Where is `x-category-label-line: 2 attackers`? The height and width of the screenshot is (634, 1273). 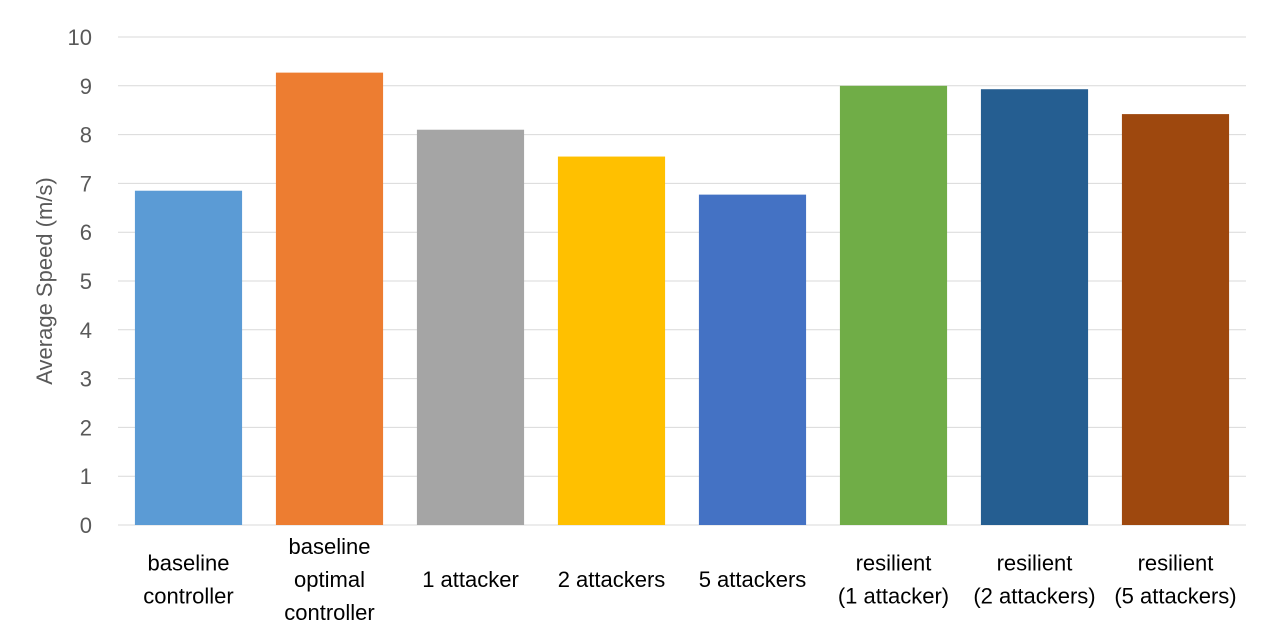
x-category-label-line: 2 attackers is located at coordinates (612, 579).